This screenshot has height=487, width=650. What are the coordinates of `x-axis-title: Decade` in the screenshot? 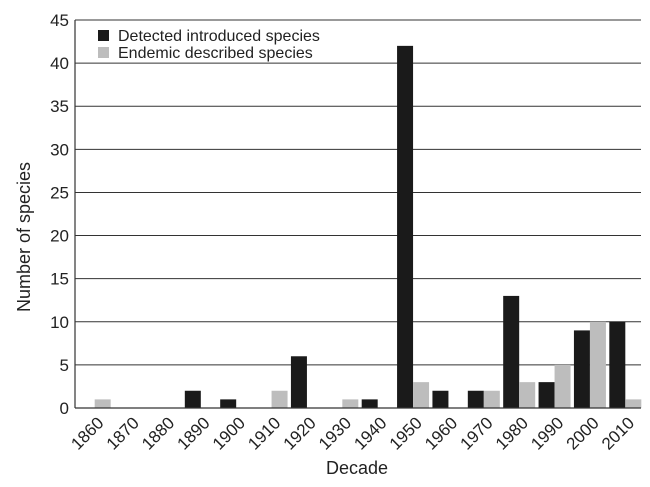 It's located at (357, 468).